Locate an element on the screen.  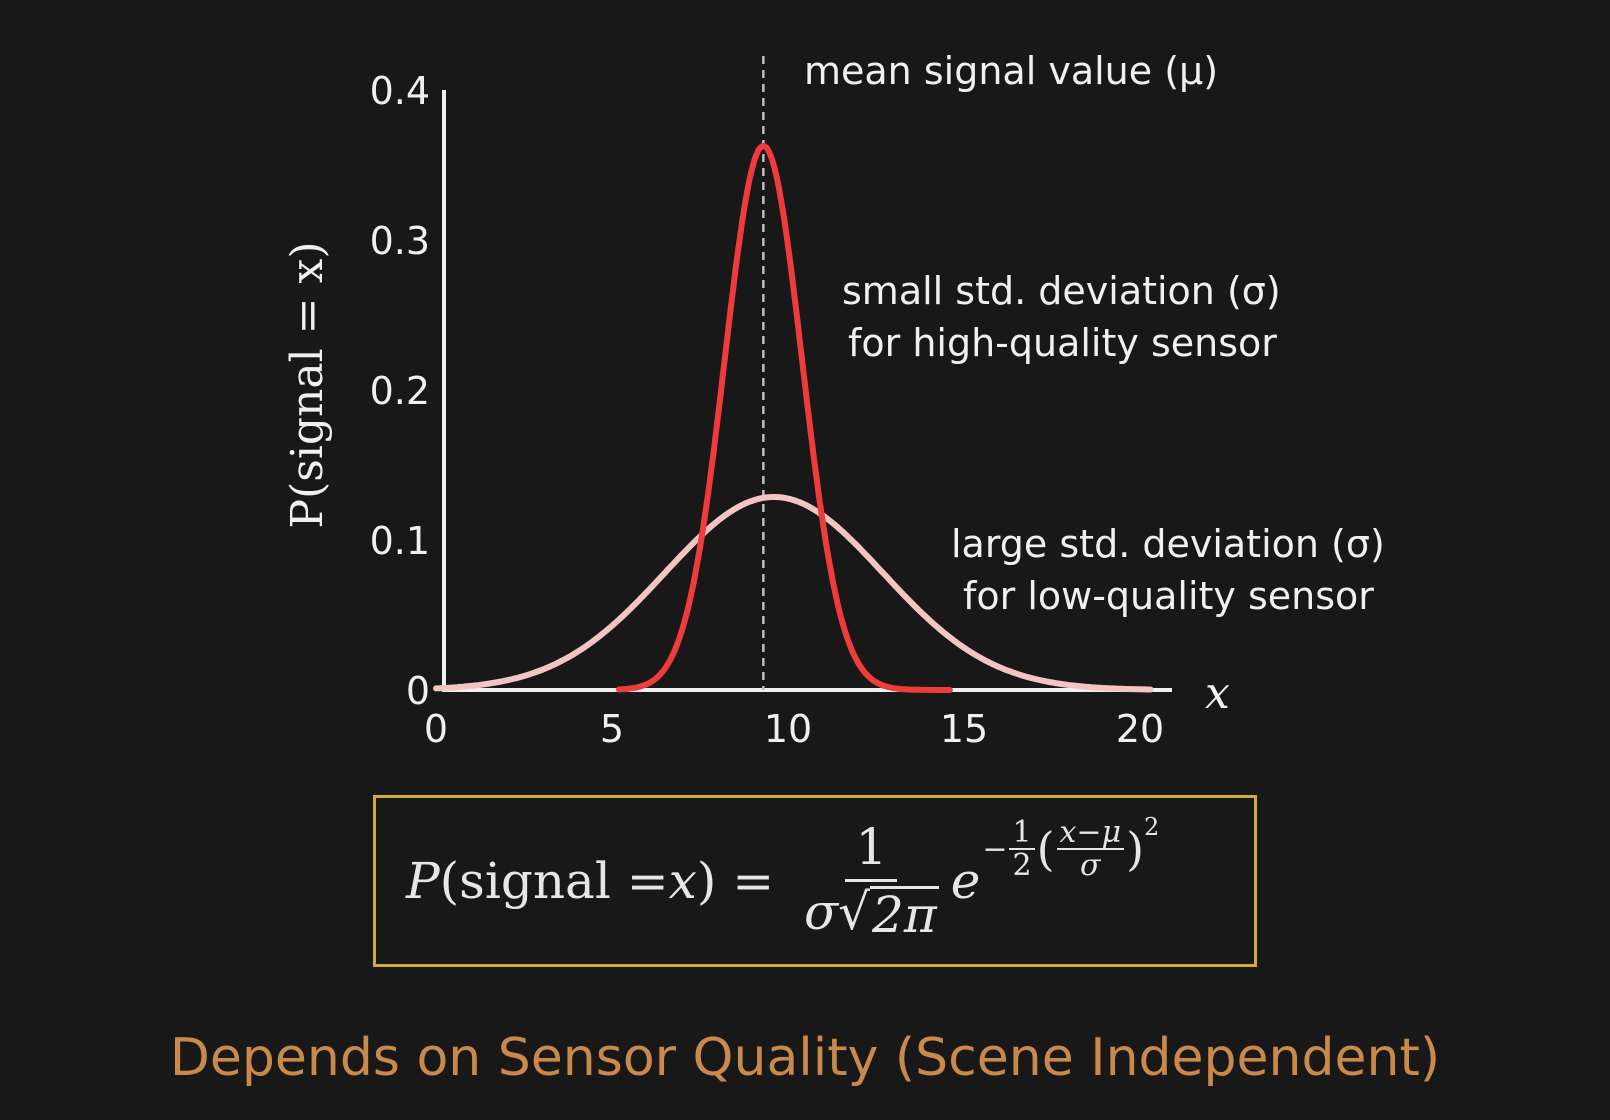
exp-half: 1 2 is located at coordinates (1022, 849).